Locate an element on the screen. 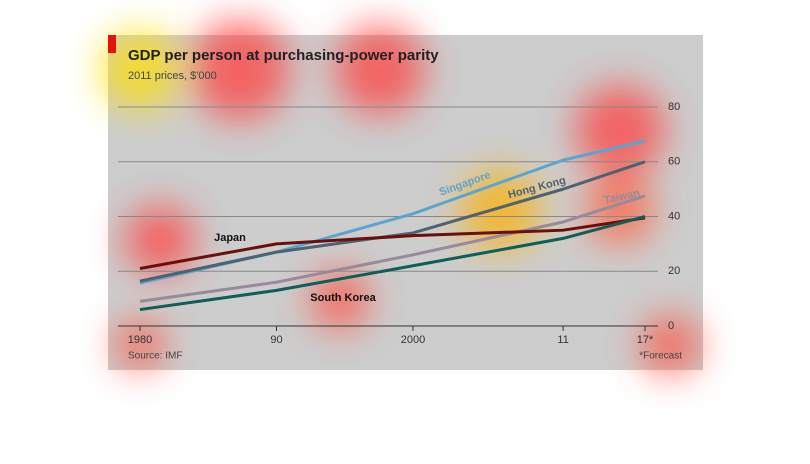  x-tick-label: 11 is located at coordinates (562, 340).